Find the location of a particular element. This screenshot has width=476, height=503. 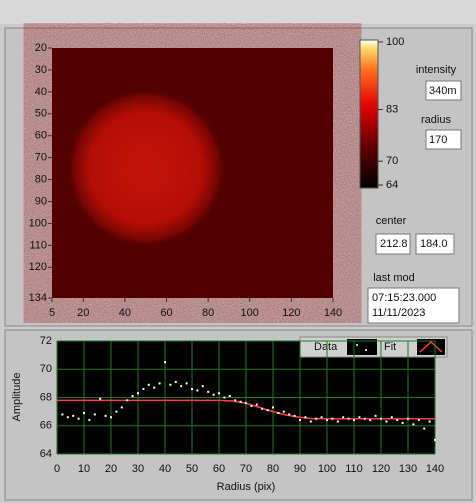

x-tick-label: 30 is located at coordinates (138, 469).